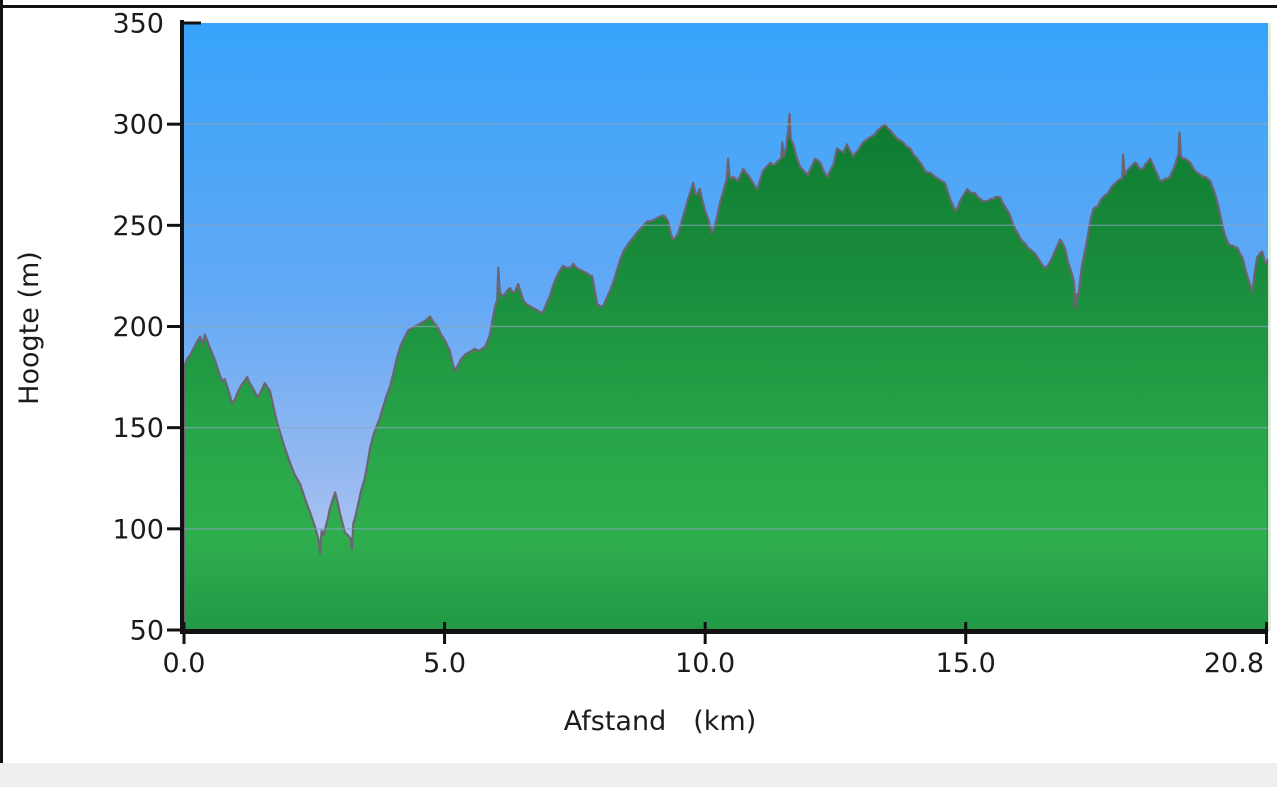  Describe the element at coordinates (444, 663) in the screenshot. I see `x-tick-label-5.0: 5.0` at that location.